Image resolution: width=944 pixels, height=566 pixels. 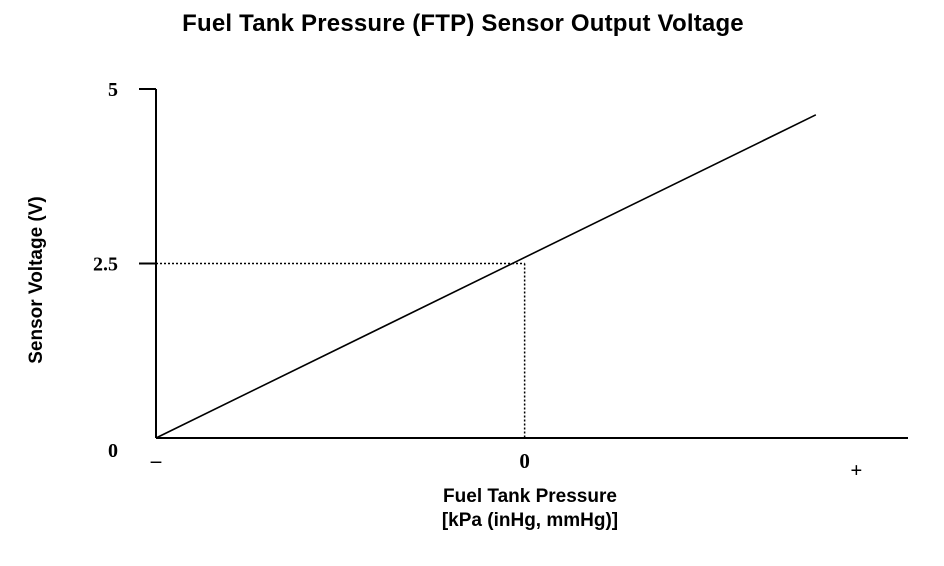 I want to click on x-tick-label-1: 0, so click(x=524, y=461).